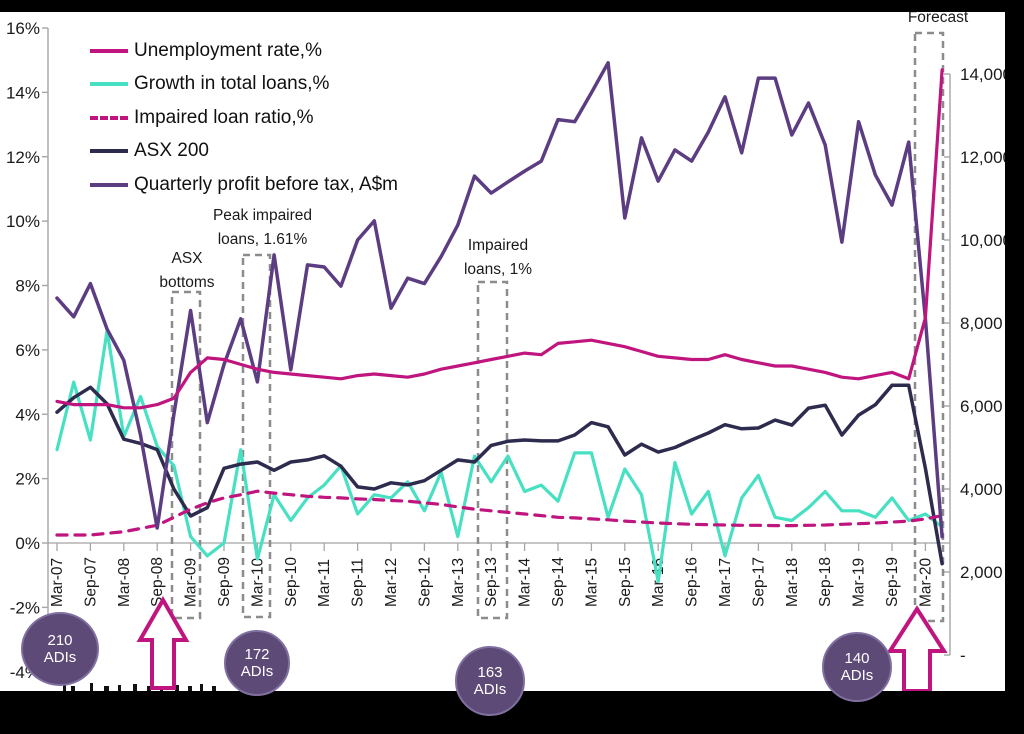  Describe the element at coordinates (490, 672) in the screenshot. I see `badge-value: 163` at that location.